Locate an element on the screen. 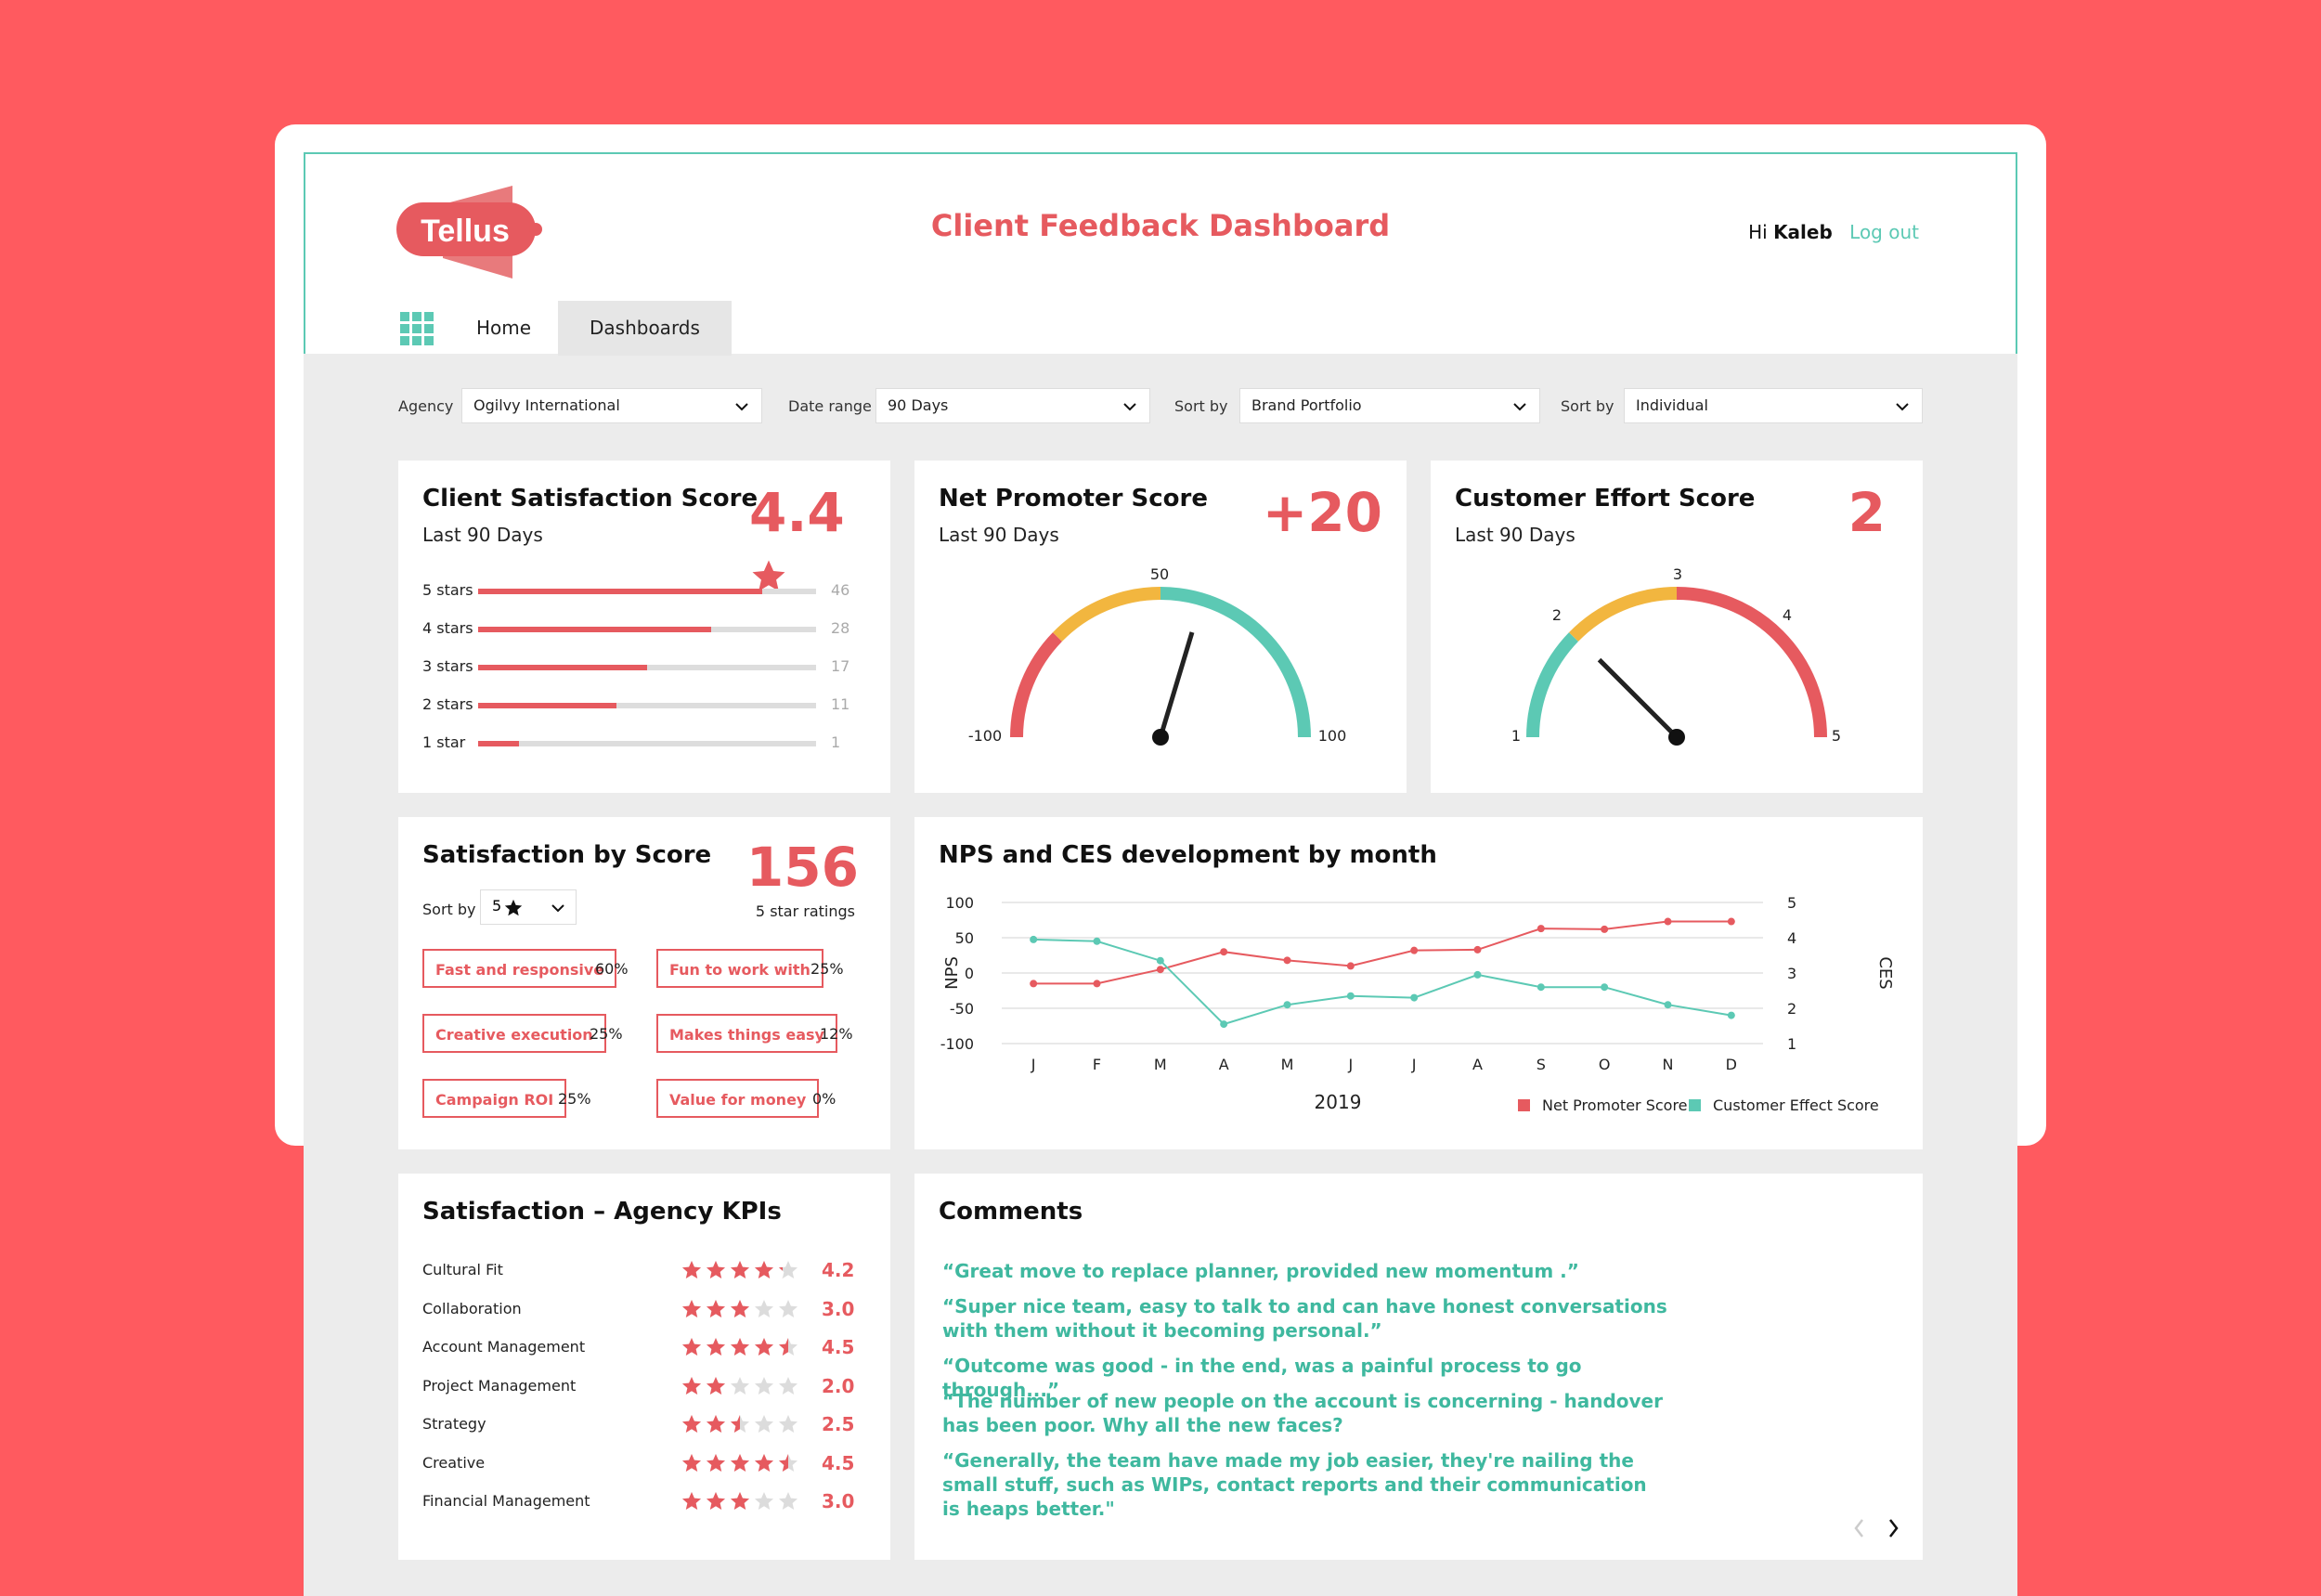  gauge-mid-label: 50 is located at coordinates (1160, 574).